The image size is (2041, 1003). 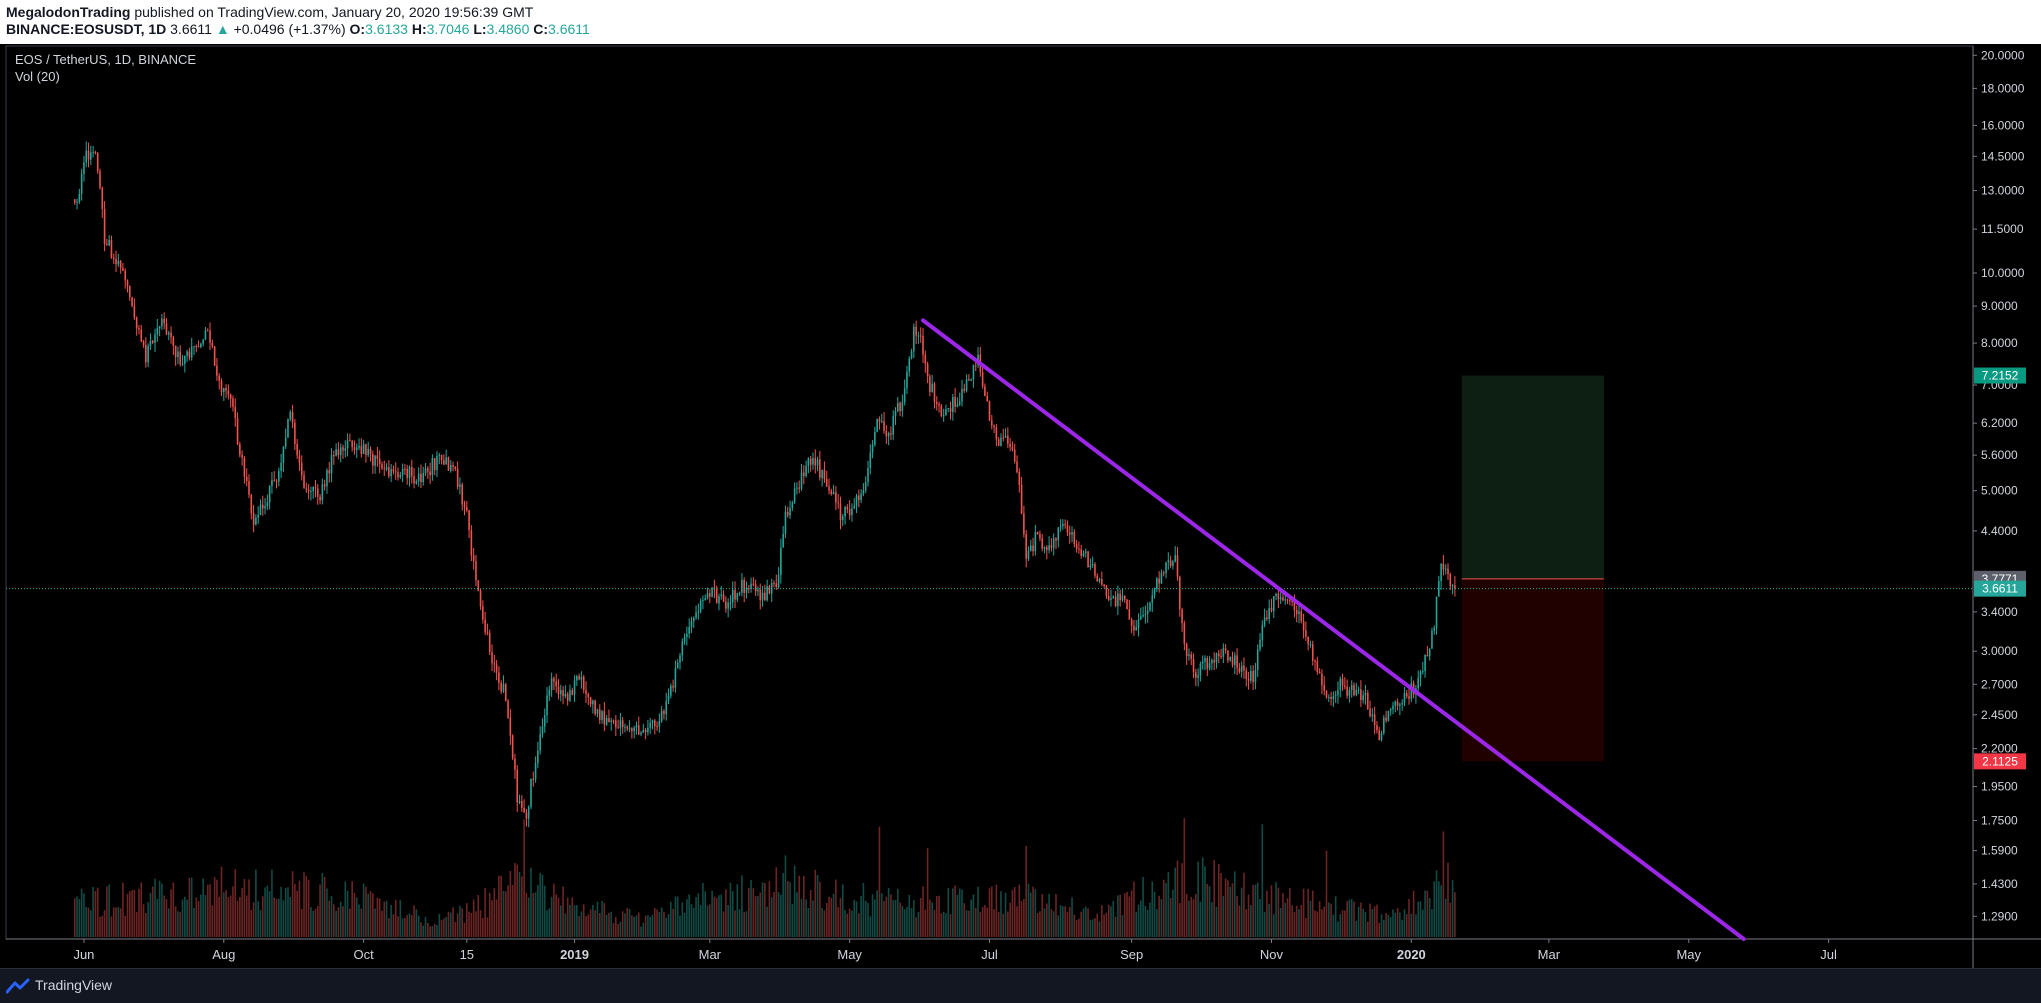 What do you see at coordinates (1532, 477) in the screenshot?
I see `target-zone` at bounding box center [1532, 477].